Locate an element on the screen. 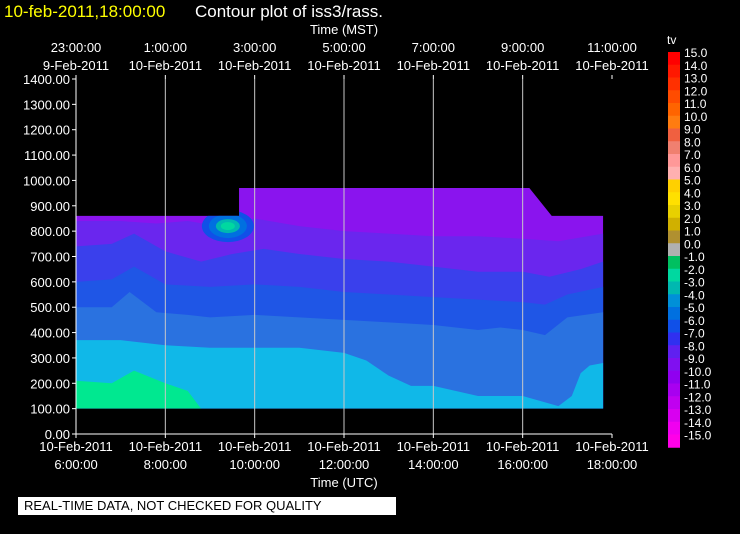  colorbar-tick-label: 14.0 is located at coordinates (696, 66).